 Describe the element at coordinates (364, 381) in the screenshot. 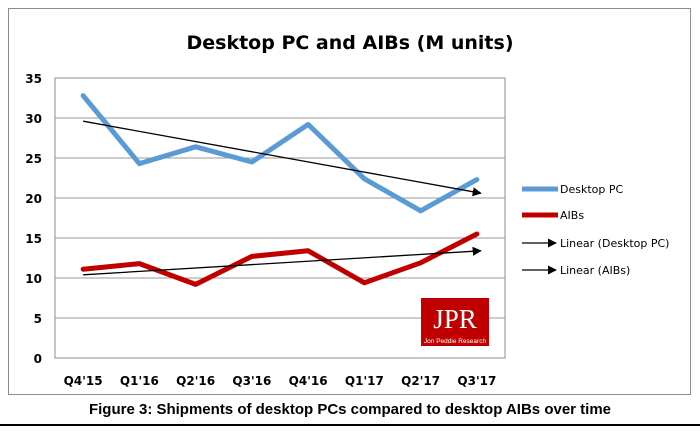

I see `x-tick-label: Q1'17` at that location.